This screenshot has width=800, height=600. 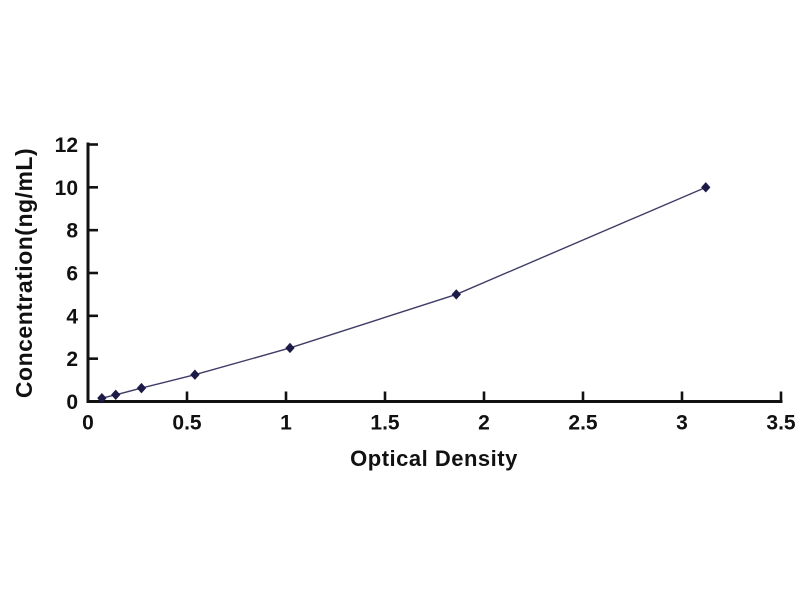 I want to click on x-tick-label: 1.5, so click(x=385, y=423).